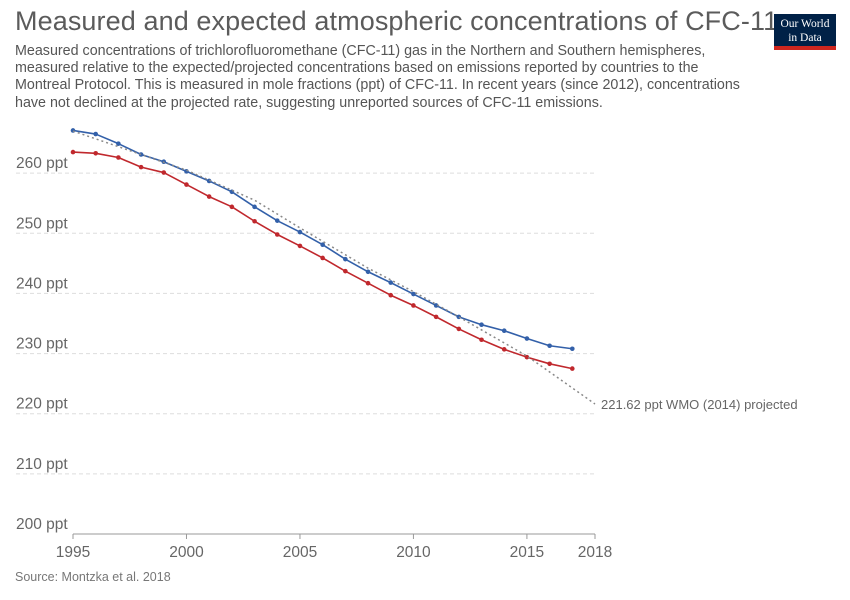 The image size is (850, 600). Describe the element at coordinates (805, 24) in the screenshot. I see `logo-line-1: Our World` at that location.